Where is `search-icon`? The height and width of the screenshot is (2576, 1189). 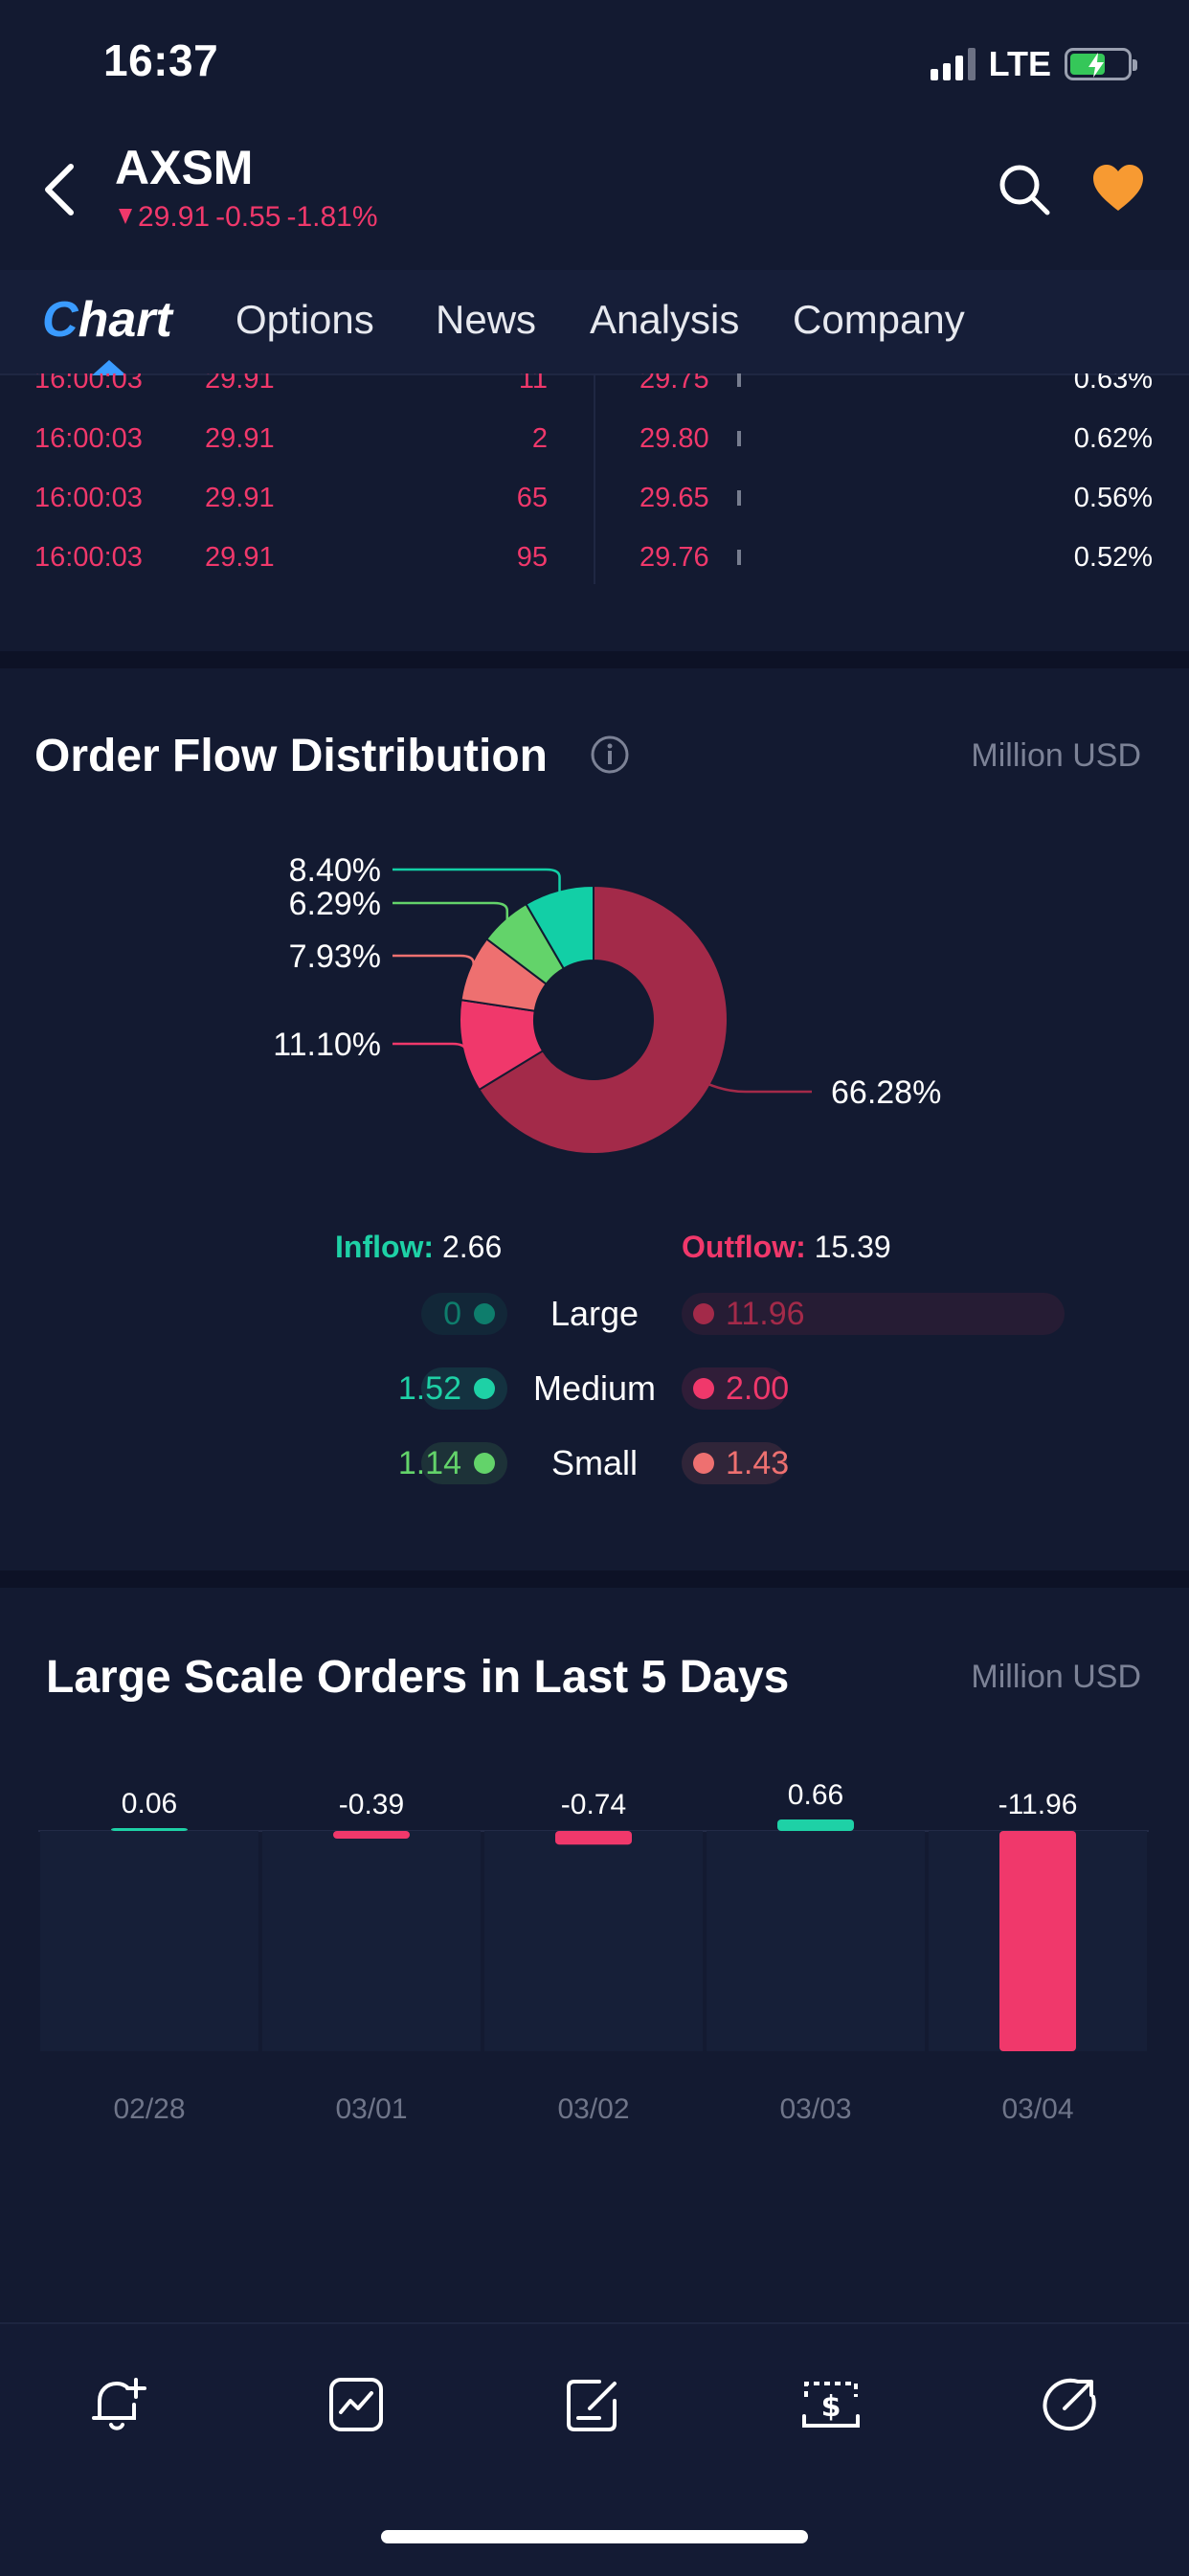
search-icon is located at coordinates (1024, 189).